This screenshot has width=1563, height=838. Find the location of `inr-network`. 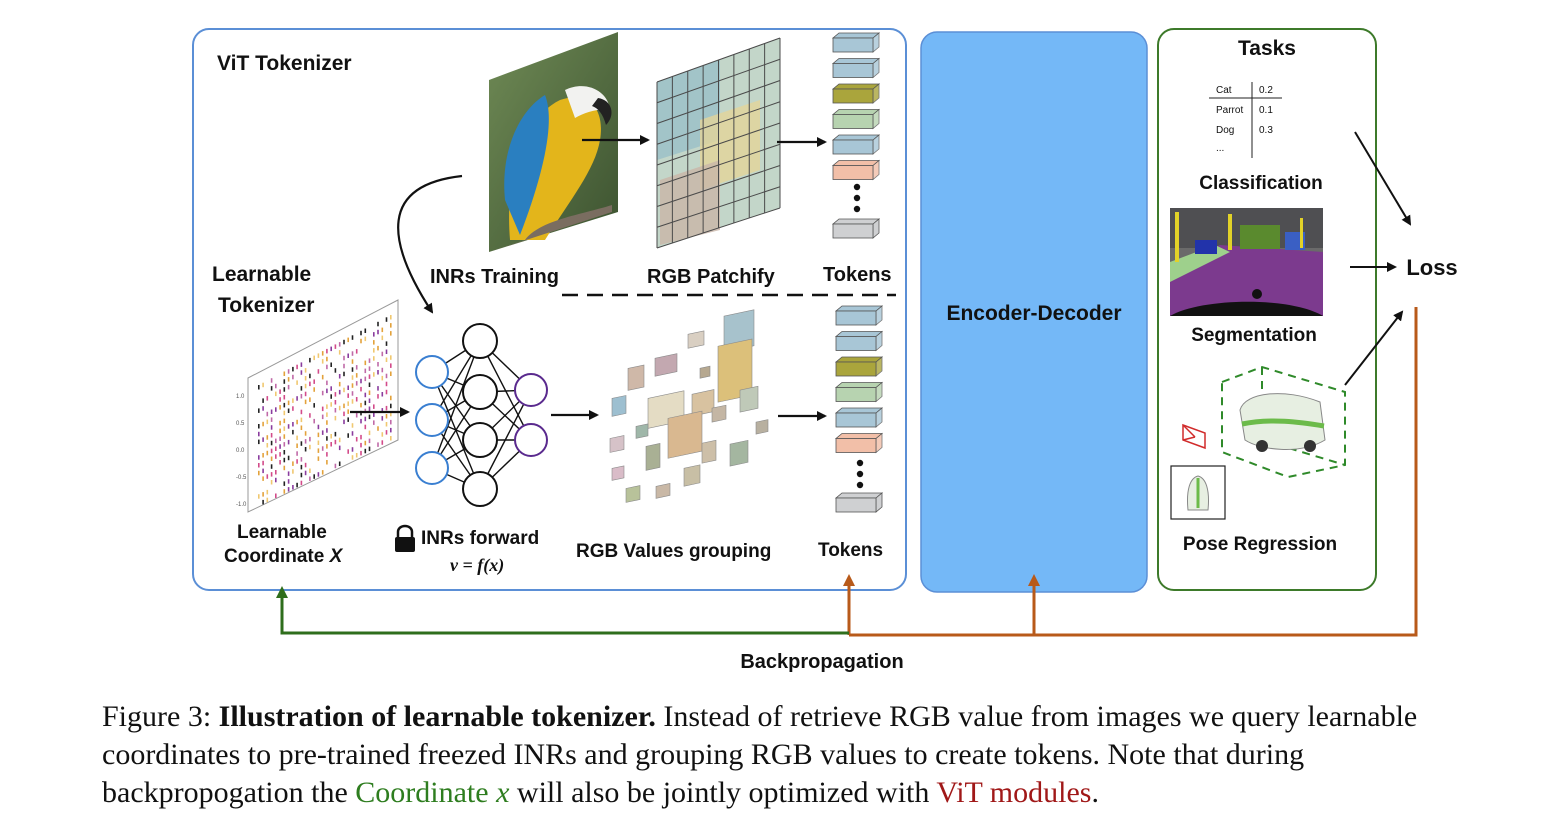

inr-network is located at coordinates (481, 415).